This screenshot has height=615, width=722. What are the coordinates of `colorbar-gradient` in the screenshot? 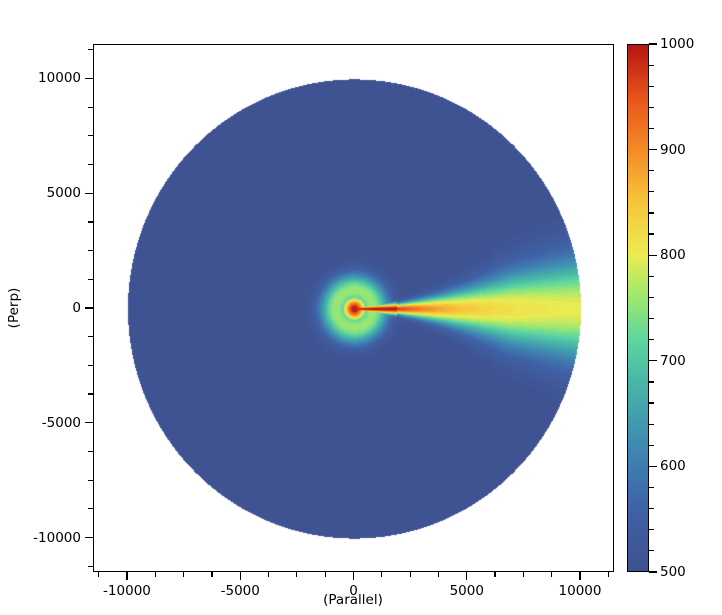 It's located at (638, 308).